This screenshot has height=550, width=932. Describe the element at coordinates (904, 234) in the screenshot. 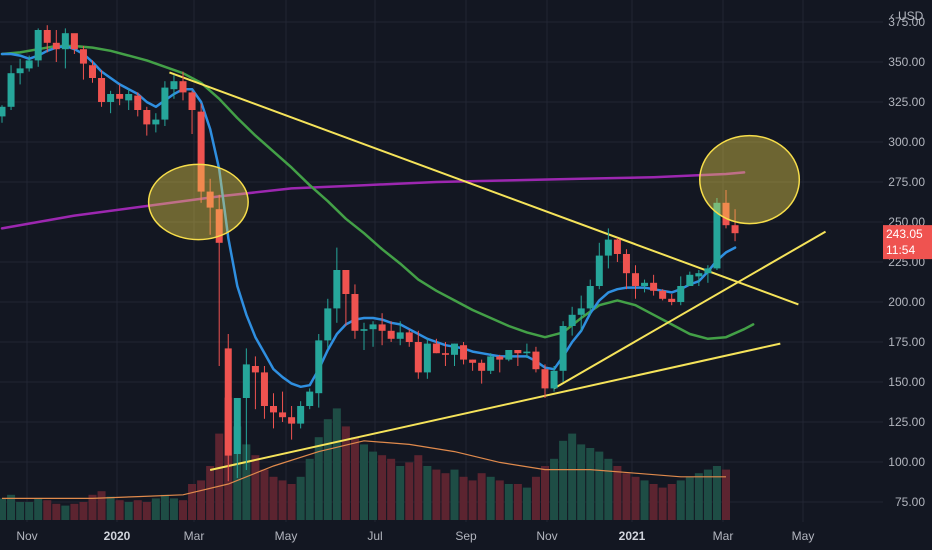

I see `last-price-value: 243.05` at that location.